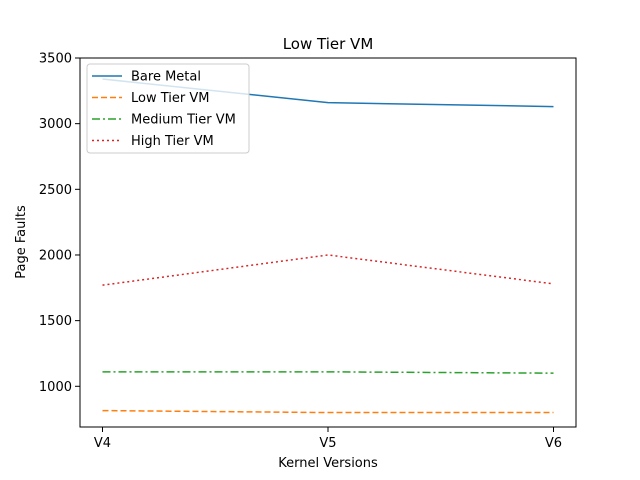 This screenshot has width=640, height=480. What do you see at coordinates (328, 372) in the screenshot?
I see `series-line-medium-tier-vm` at bounding box center [328, 372].